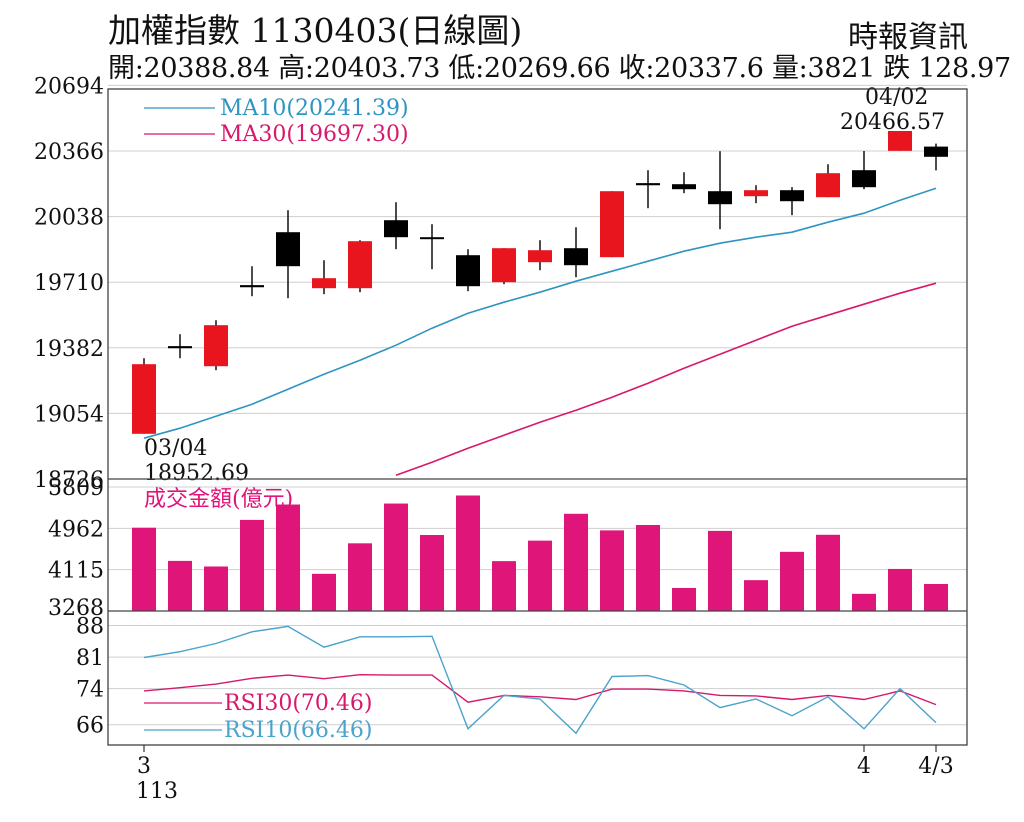 This screenshot has height=822, width=1024. Describe the element at coordinates (298, 730) in the screenshot. I see `rsi10-legend-label: RSI10(66.46)` at that location.